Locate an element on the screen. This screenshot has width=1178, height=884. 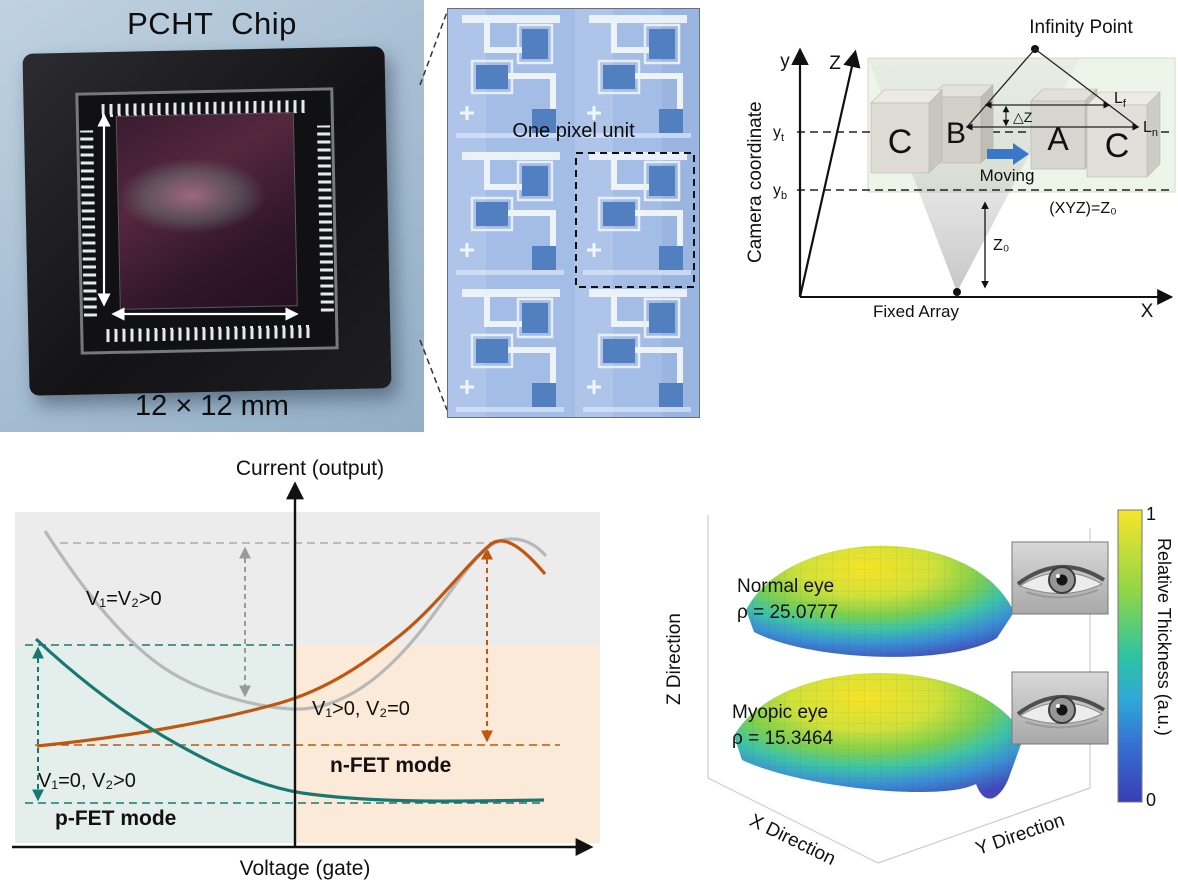
lf-label: Lf is located at coordinates (1120, 100).